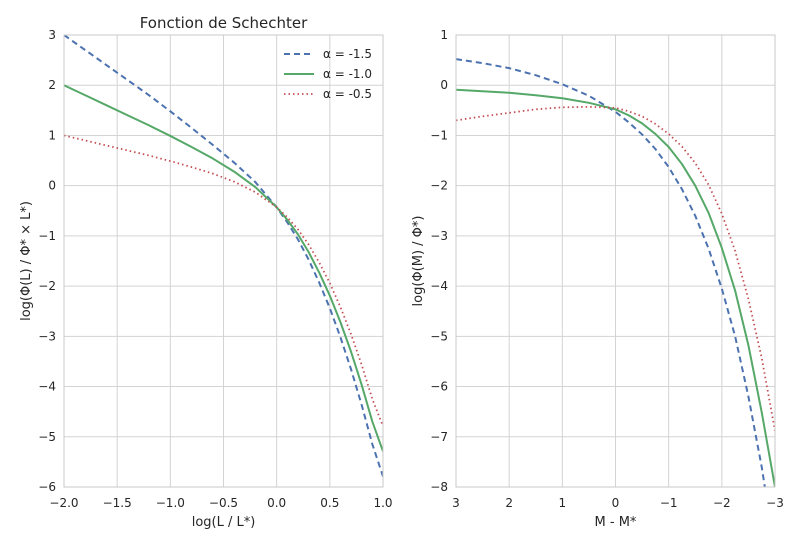 This screenshot has height=550, width=800. What do you see at coordinates (52, 35) in the screenshot?
I see `left-y-tick-label: 3` at bounding box center [52, 35].